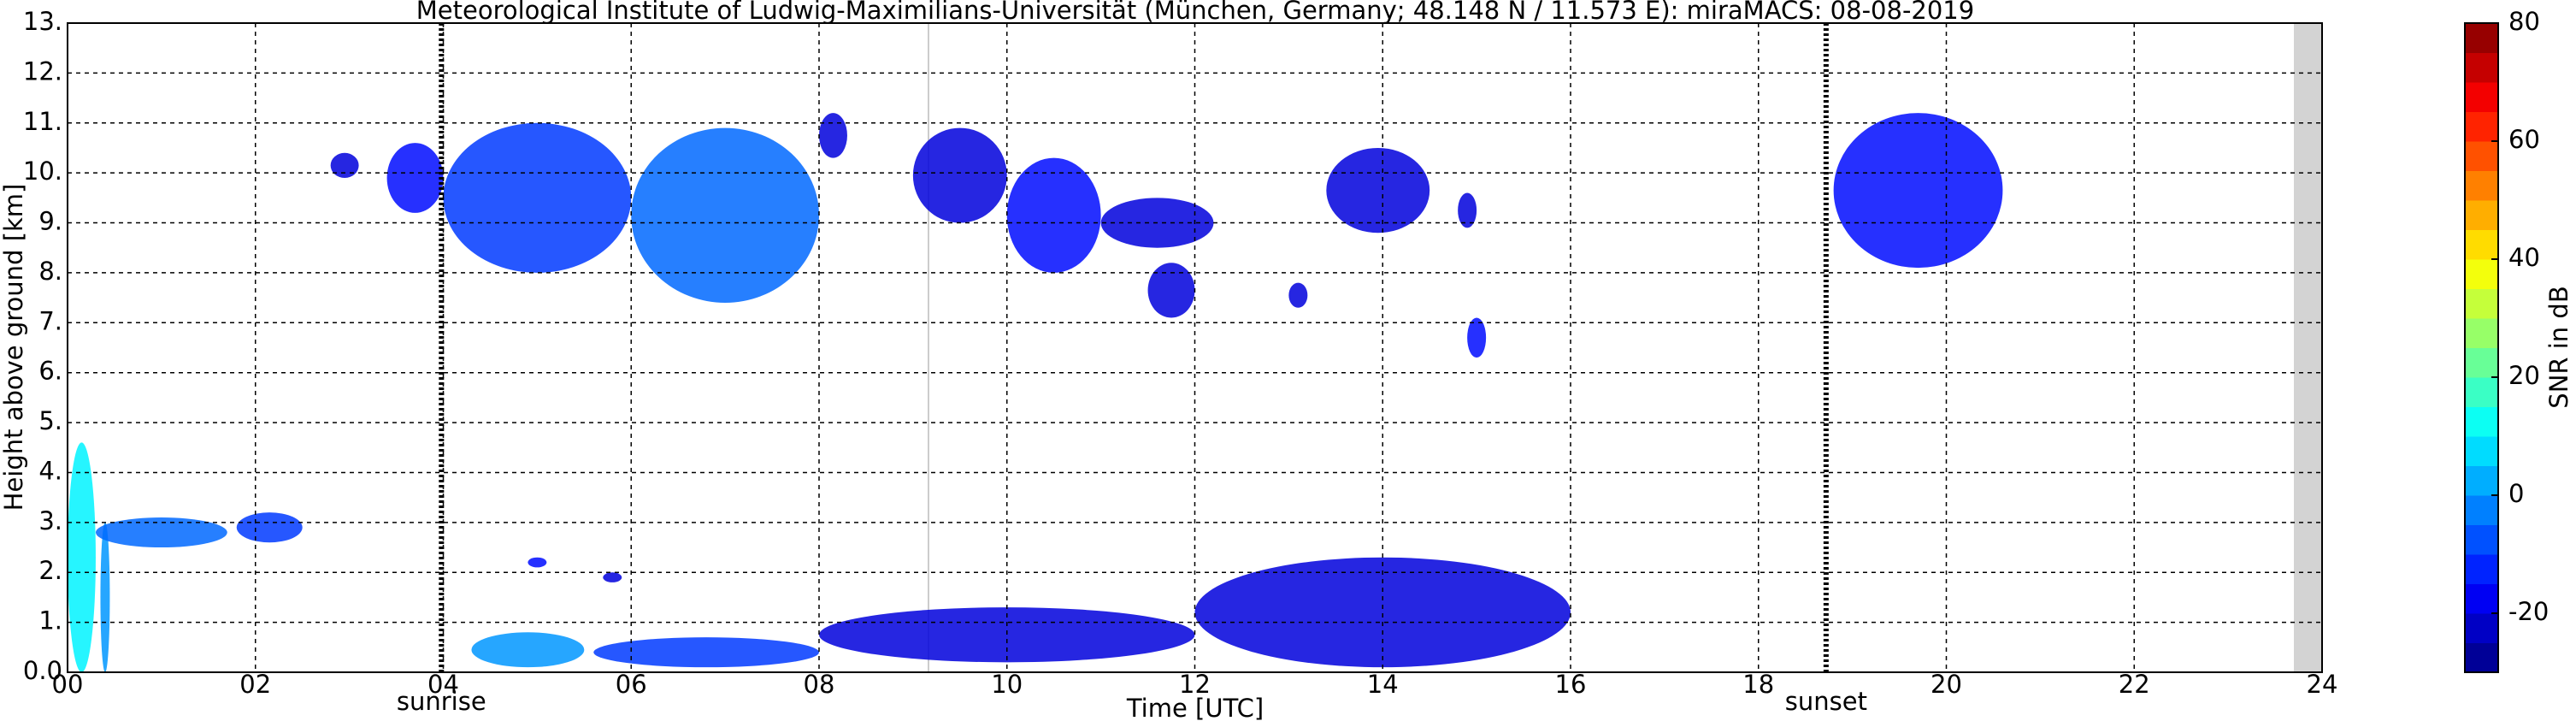  Describe the element at coordinates (50, 620) in the screenshot. I see `y-tick-label: 1.` at that location.